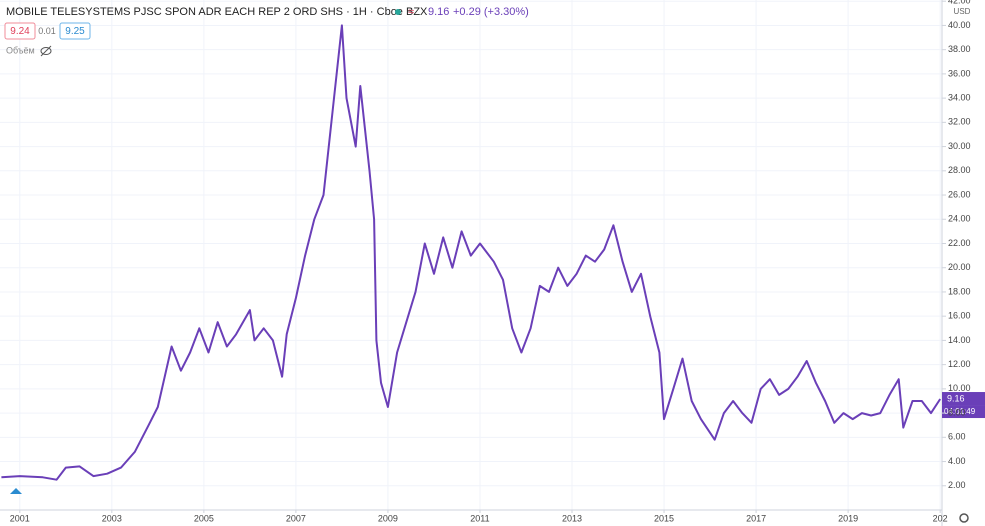  Describe the element at coordinates (957, 485) in the screenshot. I see `y-tick-label: 2.00` at that location.